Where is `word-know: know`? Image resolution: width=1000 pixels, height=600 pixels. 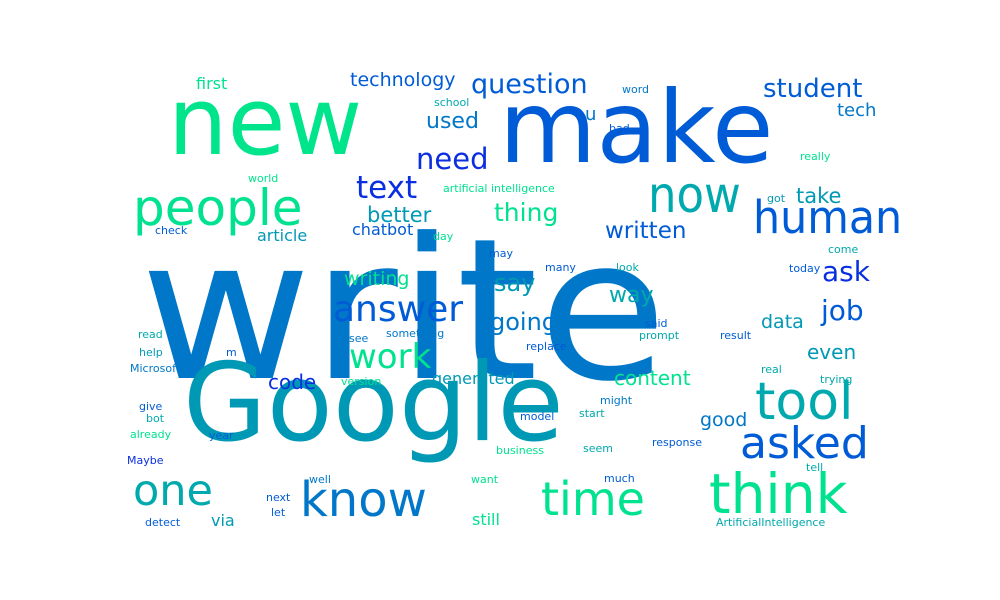 word-know: know is located at coordinates (363, 500).